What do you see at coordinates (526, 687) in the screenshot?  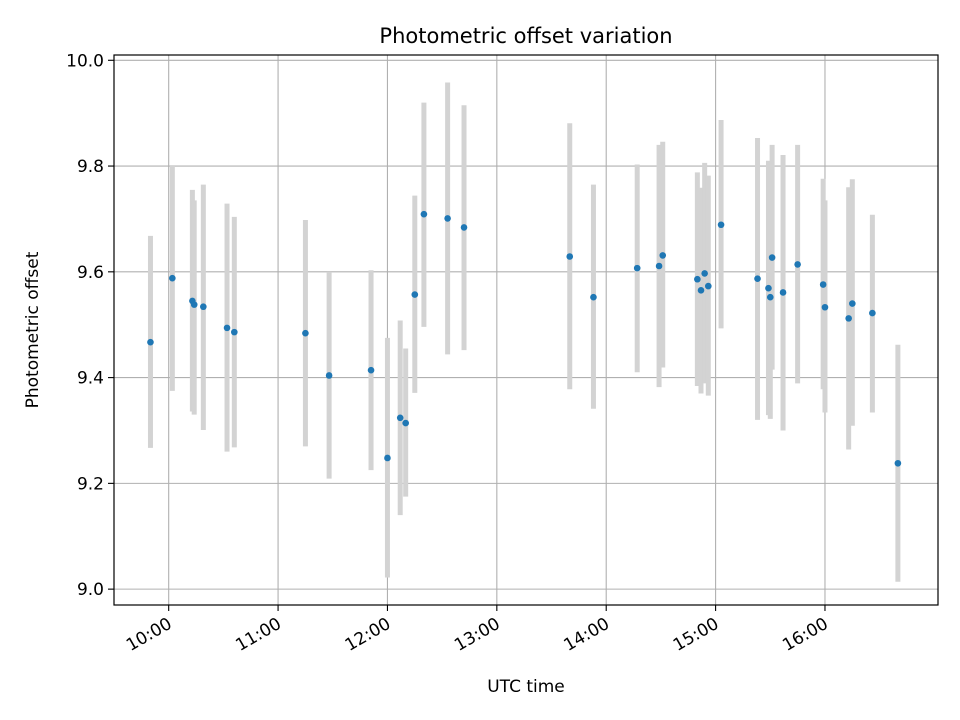 I see `x-axis-label: UTC time` at bounding box center [526, 687].